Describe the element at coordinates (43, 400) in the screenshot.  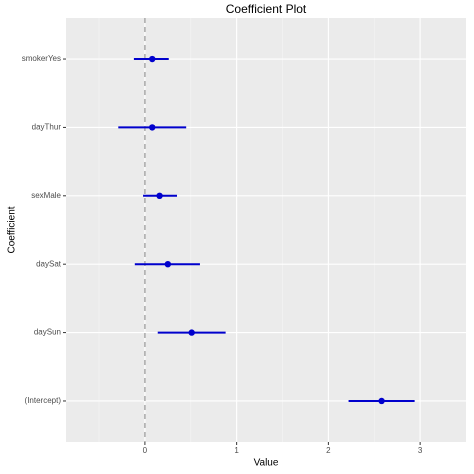
I see `y-tick-label: (Intercept)` at that location.